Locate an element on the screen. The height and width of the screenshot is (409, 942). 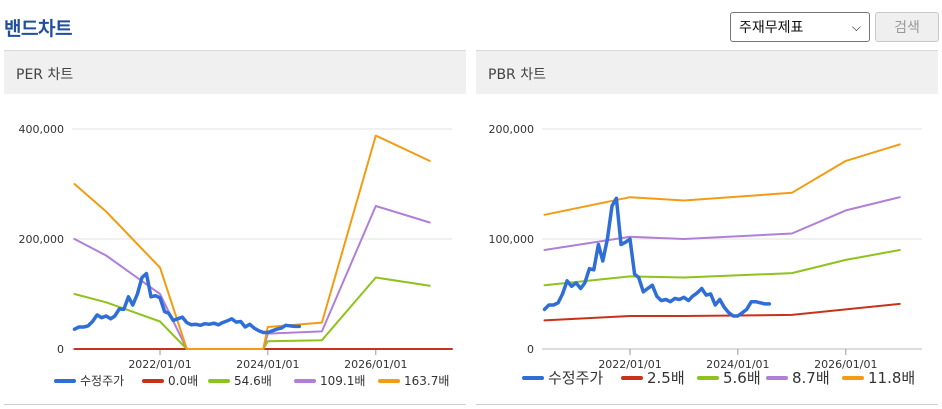
per-ytick-label: 0 is located at coordinates (60, 349).